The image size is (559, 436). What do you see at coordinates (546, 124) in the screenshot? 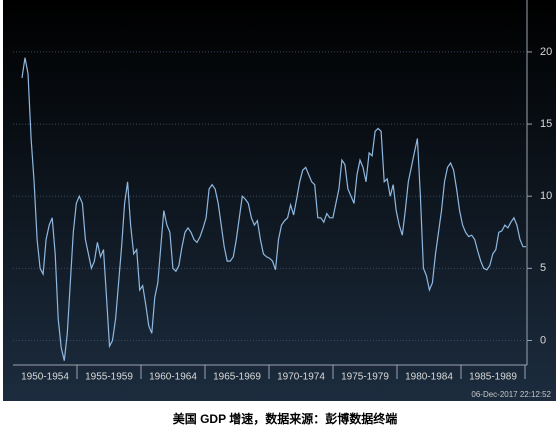
I see `y-tick-label: 15` at bounding box center [546, 124].